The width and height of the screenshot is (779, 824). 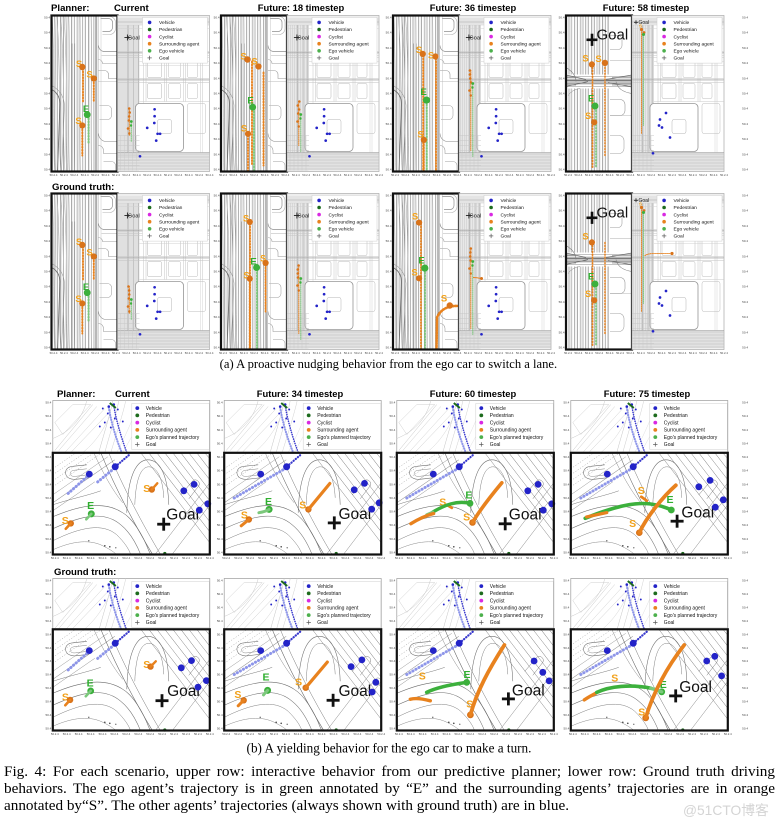 What do you see at coordinates (513, 30) in the screenshot?
I see `svg-text: Pedestrian` at bounding box center [513, 30].